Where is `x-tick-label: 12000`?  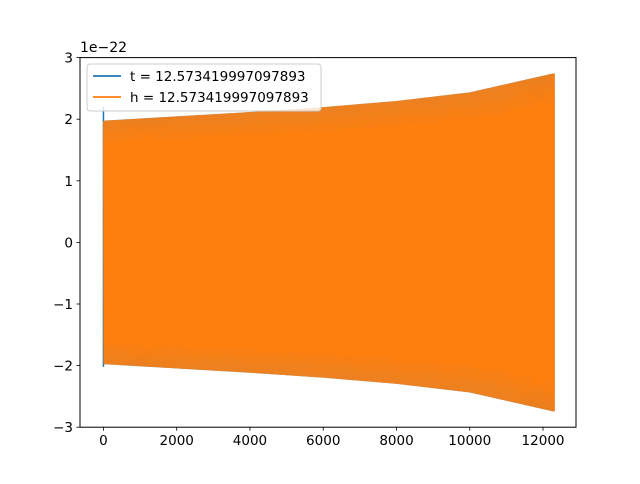
x-tick-label: 12000 is located at coordinates (543, 441).